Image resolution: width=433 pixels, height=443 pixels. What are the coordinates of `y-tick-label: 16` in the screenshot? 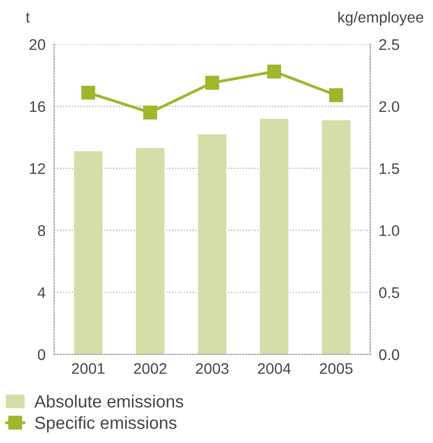 It's located at (38, 106).